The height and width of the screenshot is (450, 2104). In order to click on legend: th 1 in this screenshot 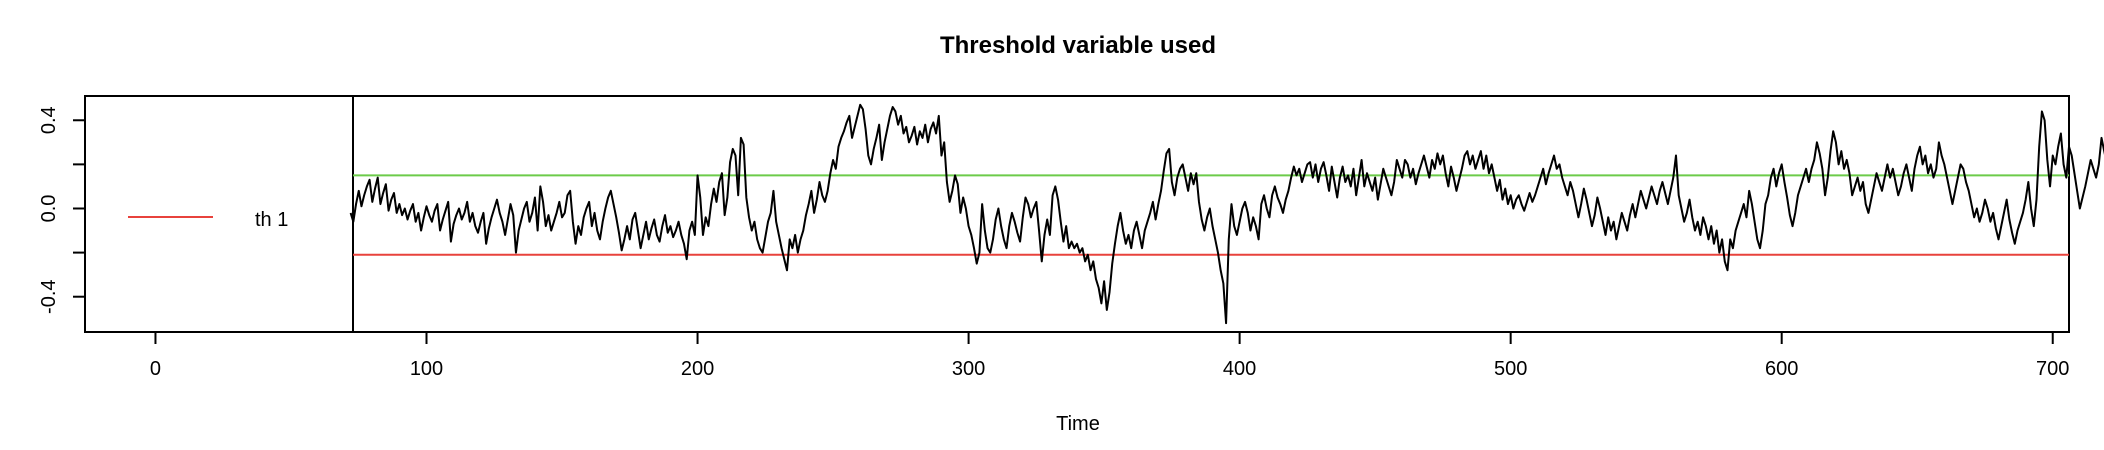, I will do `click(208, 220)`.